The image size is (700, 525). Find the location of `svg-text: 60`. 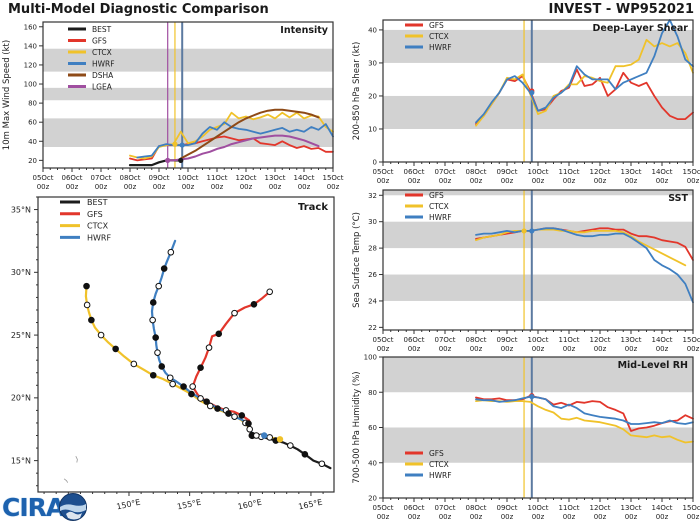

svg-text: 60 is located at coordinates (372, 428).